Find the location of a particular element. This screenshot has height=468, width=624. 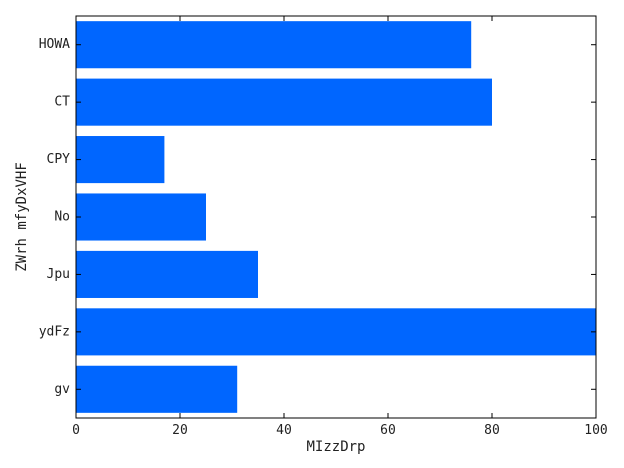

y-axis-label: ZWrh mfyDxVHF is located at coordinates (22, 217).